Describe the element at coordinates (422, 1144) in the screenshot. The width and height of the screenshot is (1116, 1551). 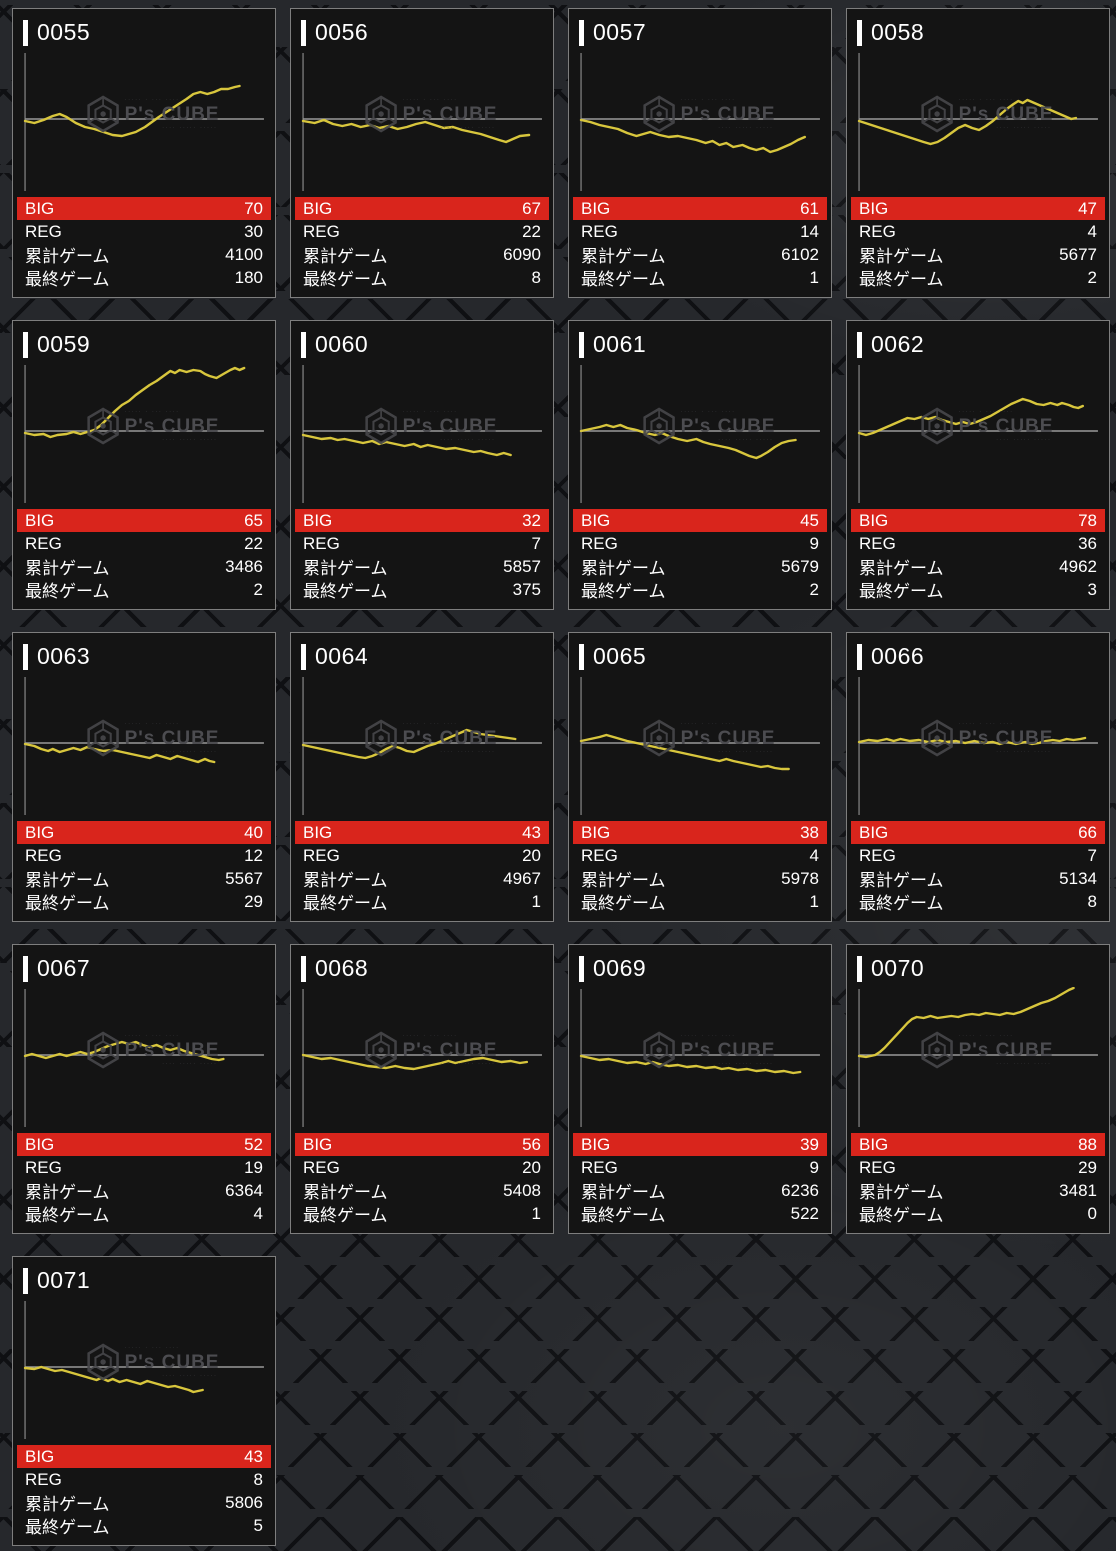
I see `big-row: BIG 56` at that location.